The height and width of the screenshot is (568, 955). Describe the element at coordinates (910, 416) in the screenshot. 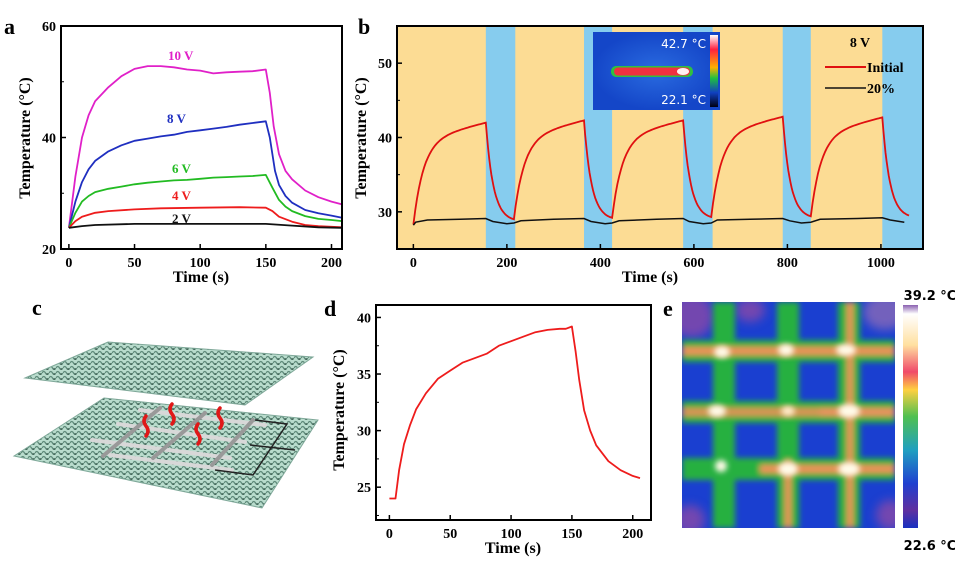

I see `panel-e-colorbar` at that location.